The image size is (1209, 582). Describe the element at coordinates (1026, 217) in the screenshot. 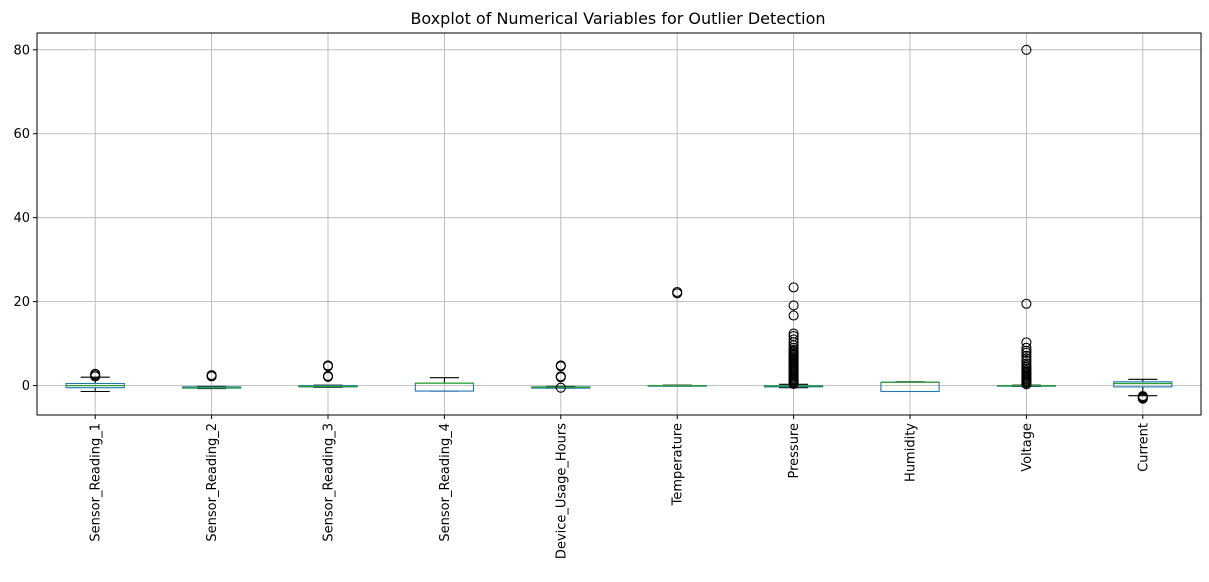

I see `box-voltage` at that location.